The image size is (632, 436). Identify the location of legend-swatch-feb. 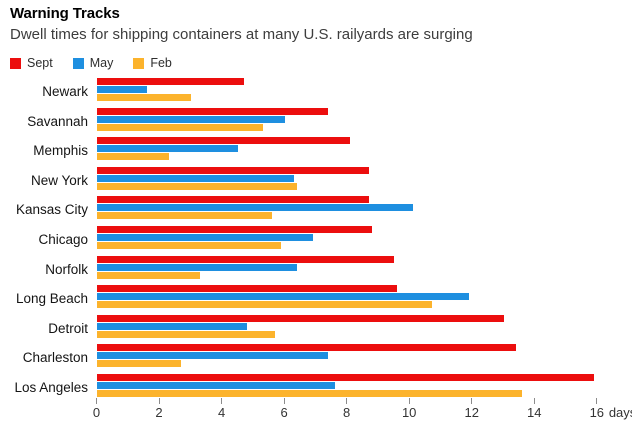
(139, 63).